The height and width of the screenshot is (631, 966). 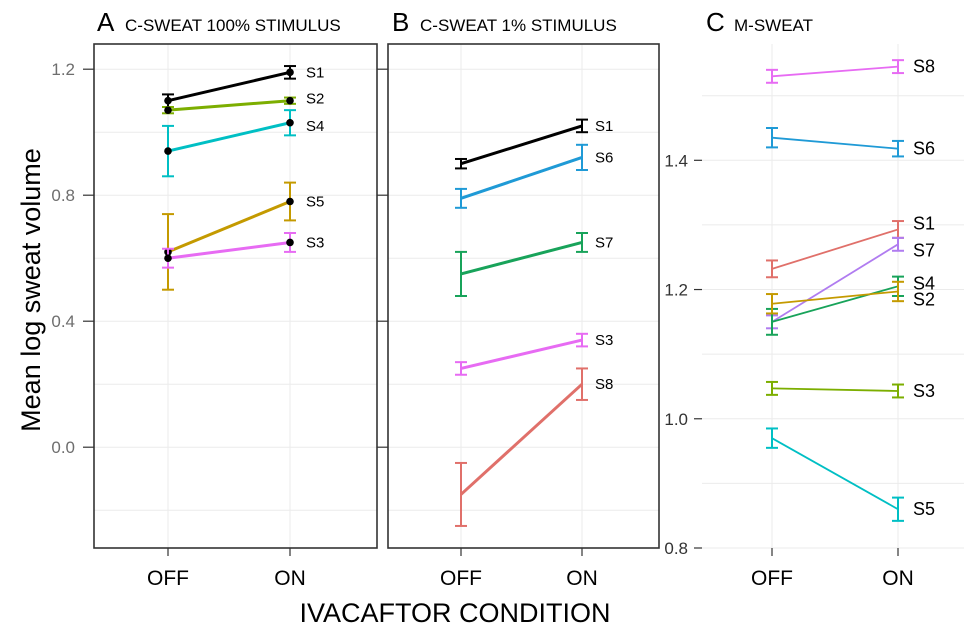 I want to click on panel-letter: A, so click(x=106, y=22).